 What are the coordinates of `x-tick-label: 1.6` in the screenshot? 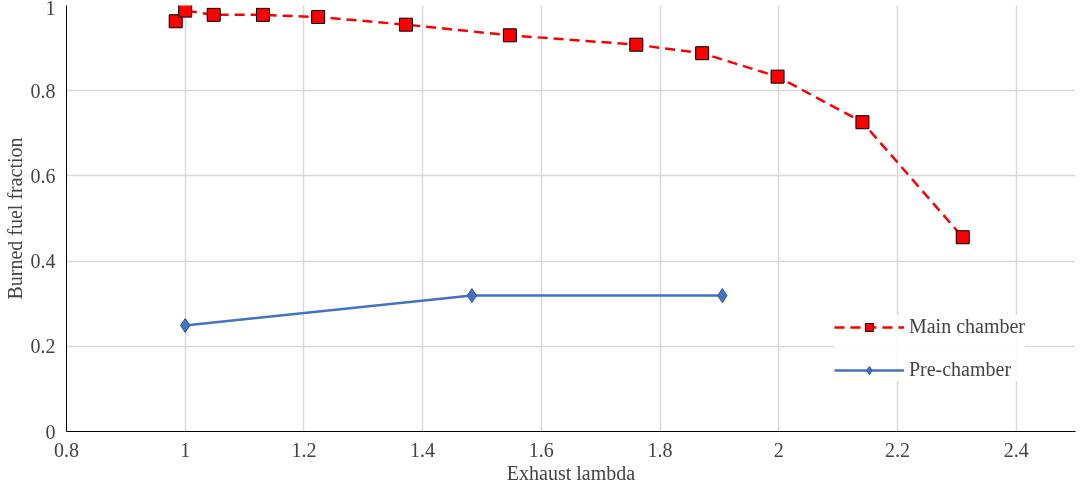 It's located at (541, 449).